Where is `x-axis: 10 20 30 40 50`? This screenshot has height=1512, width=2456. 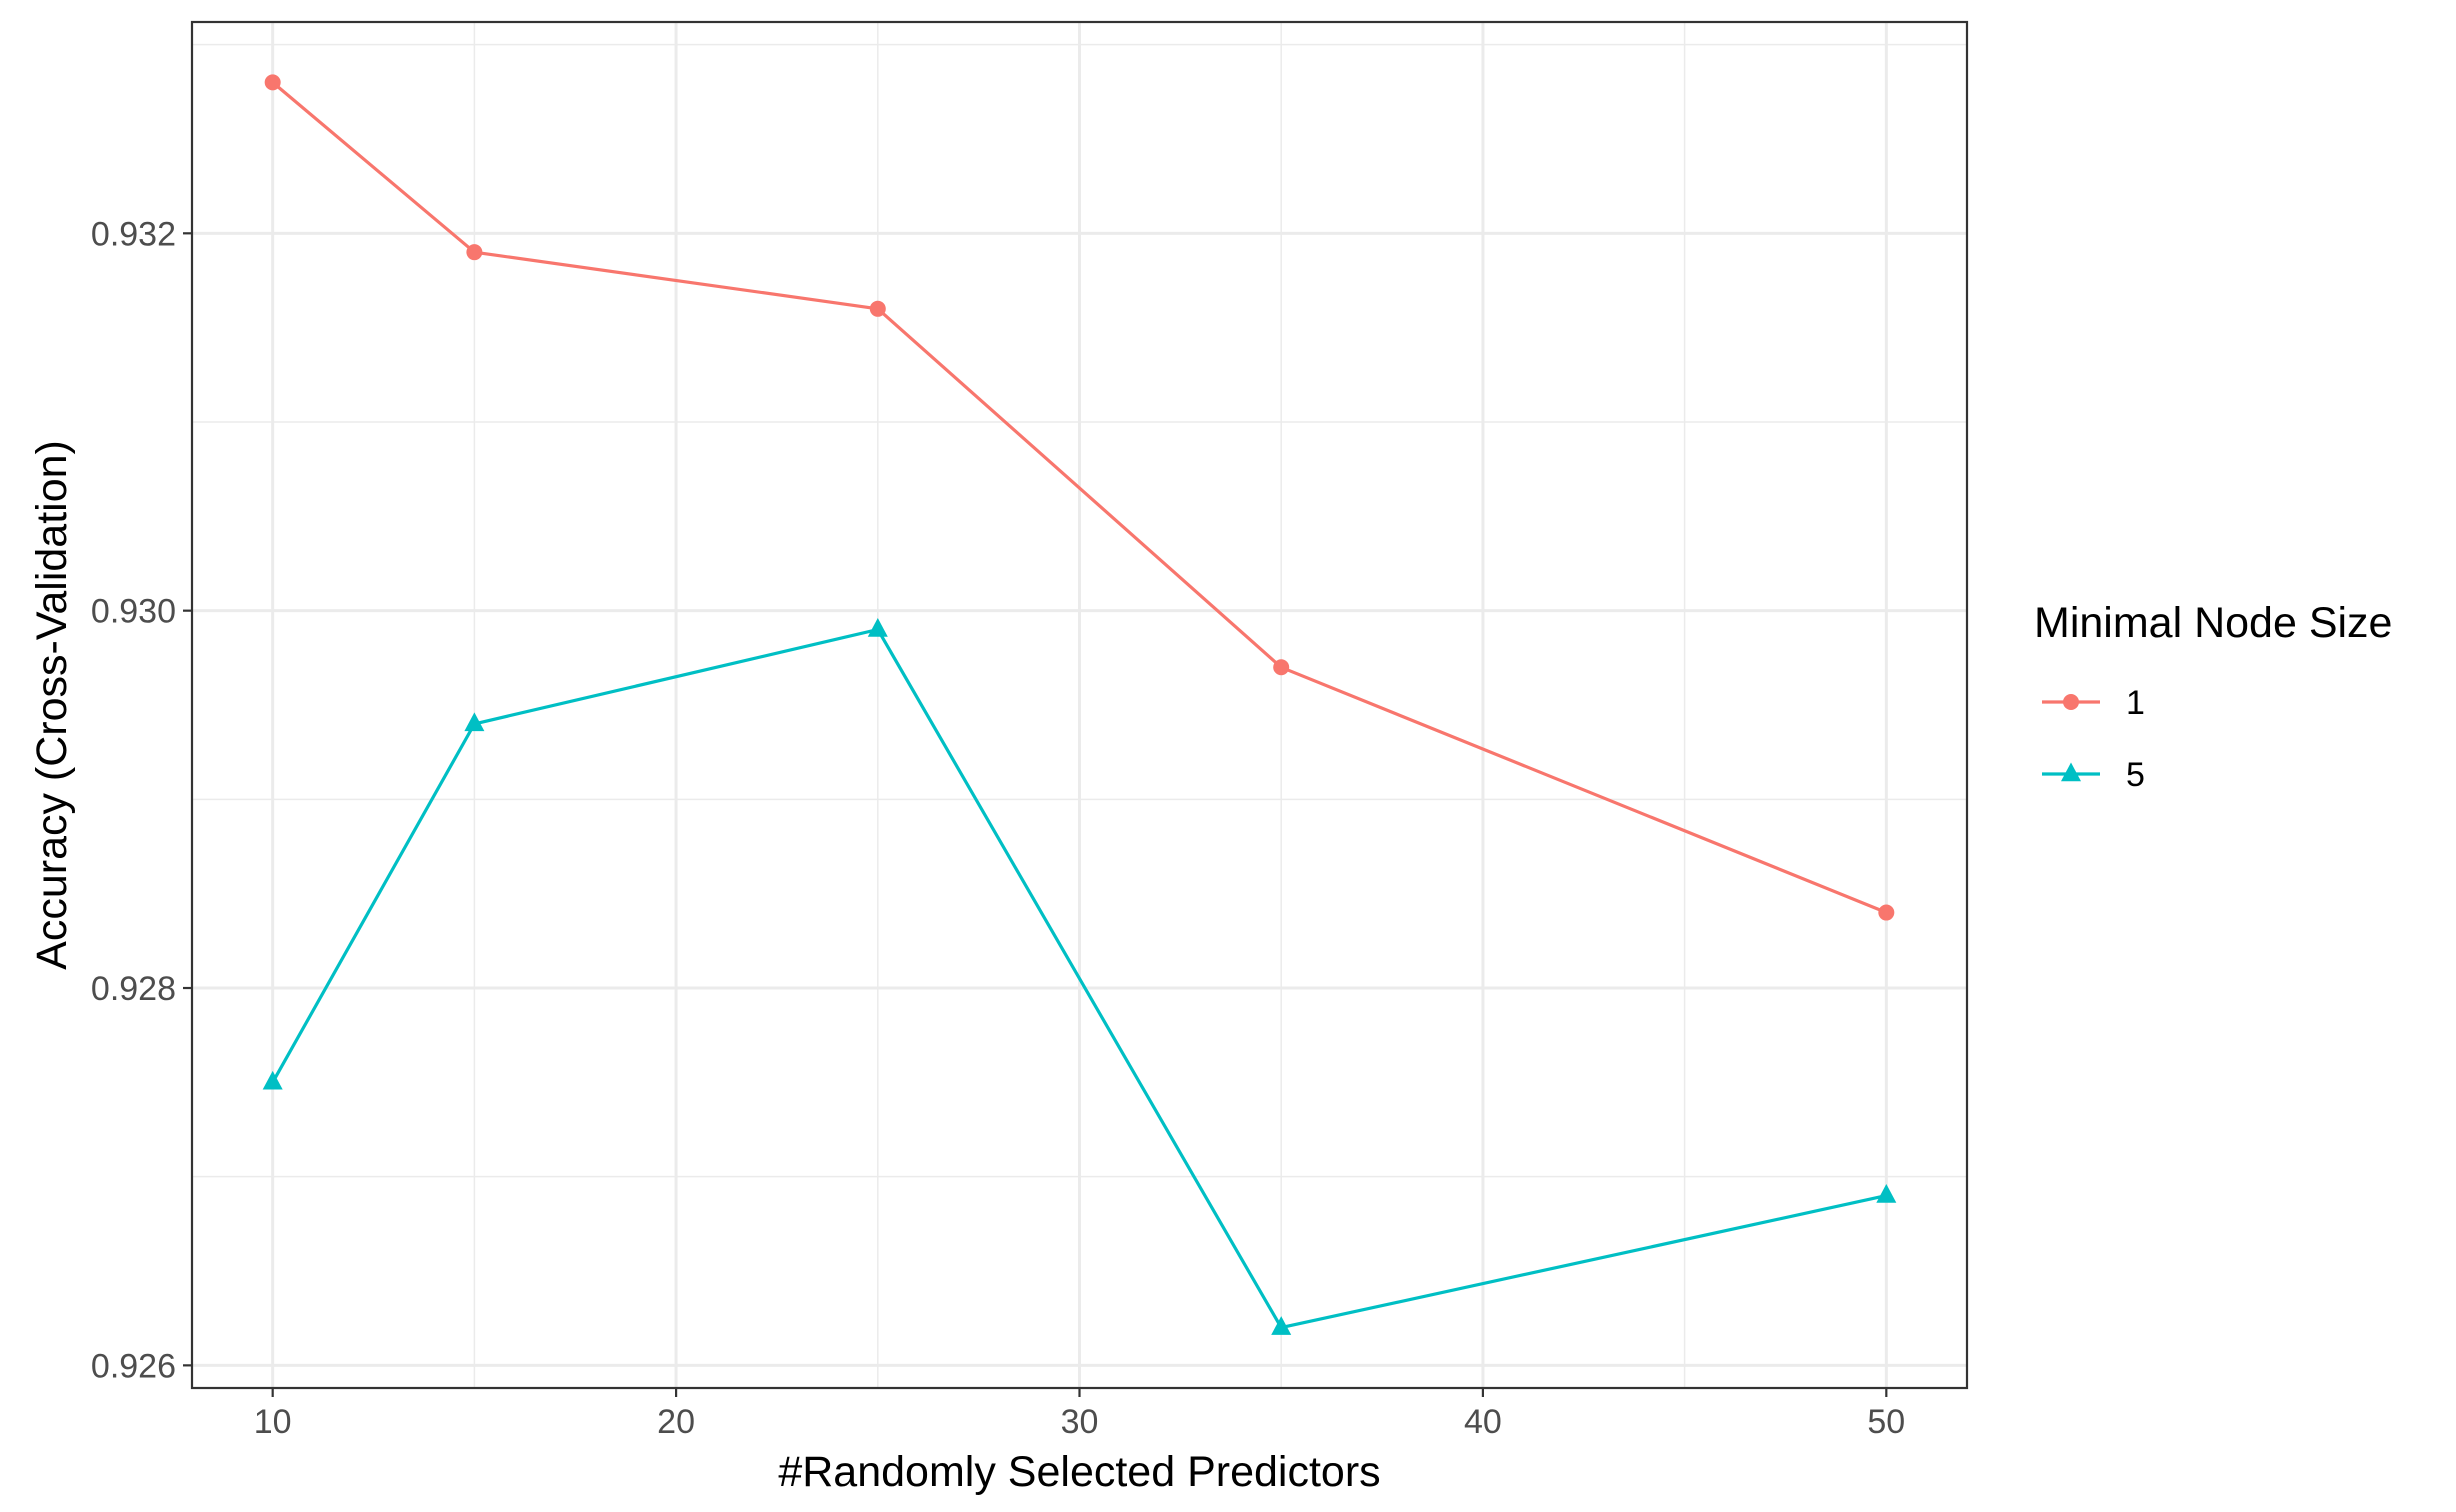 x-axis: 10 20 30 40 50 is located at coordinates (1079, 1414).